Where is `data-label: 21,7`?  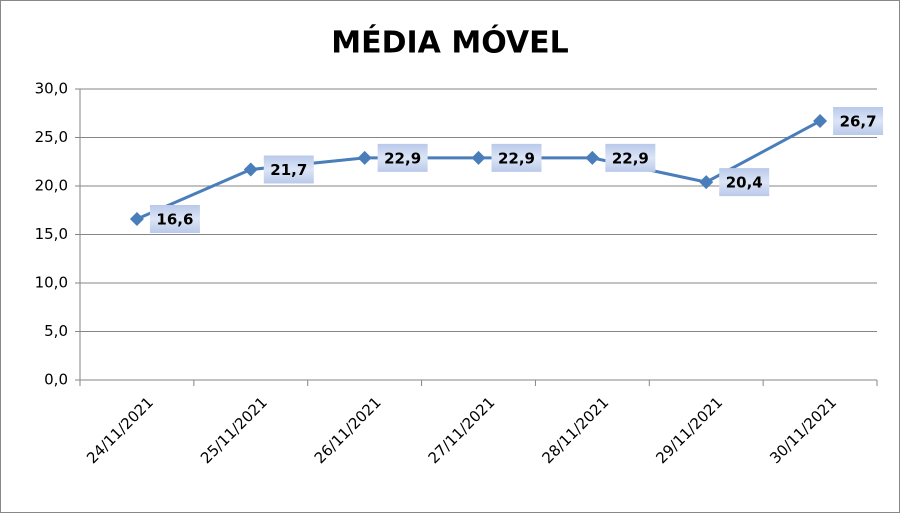 data-label: 21,7 is located at coordinates (288, 170).